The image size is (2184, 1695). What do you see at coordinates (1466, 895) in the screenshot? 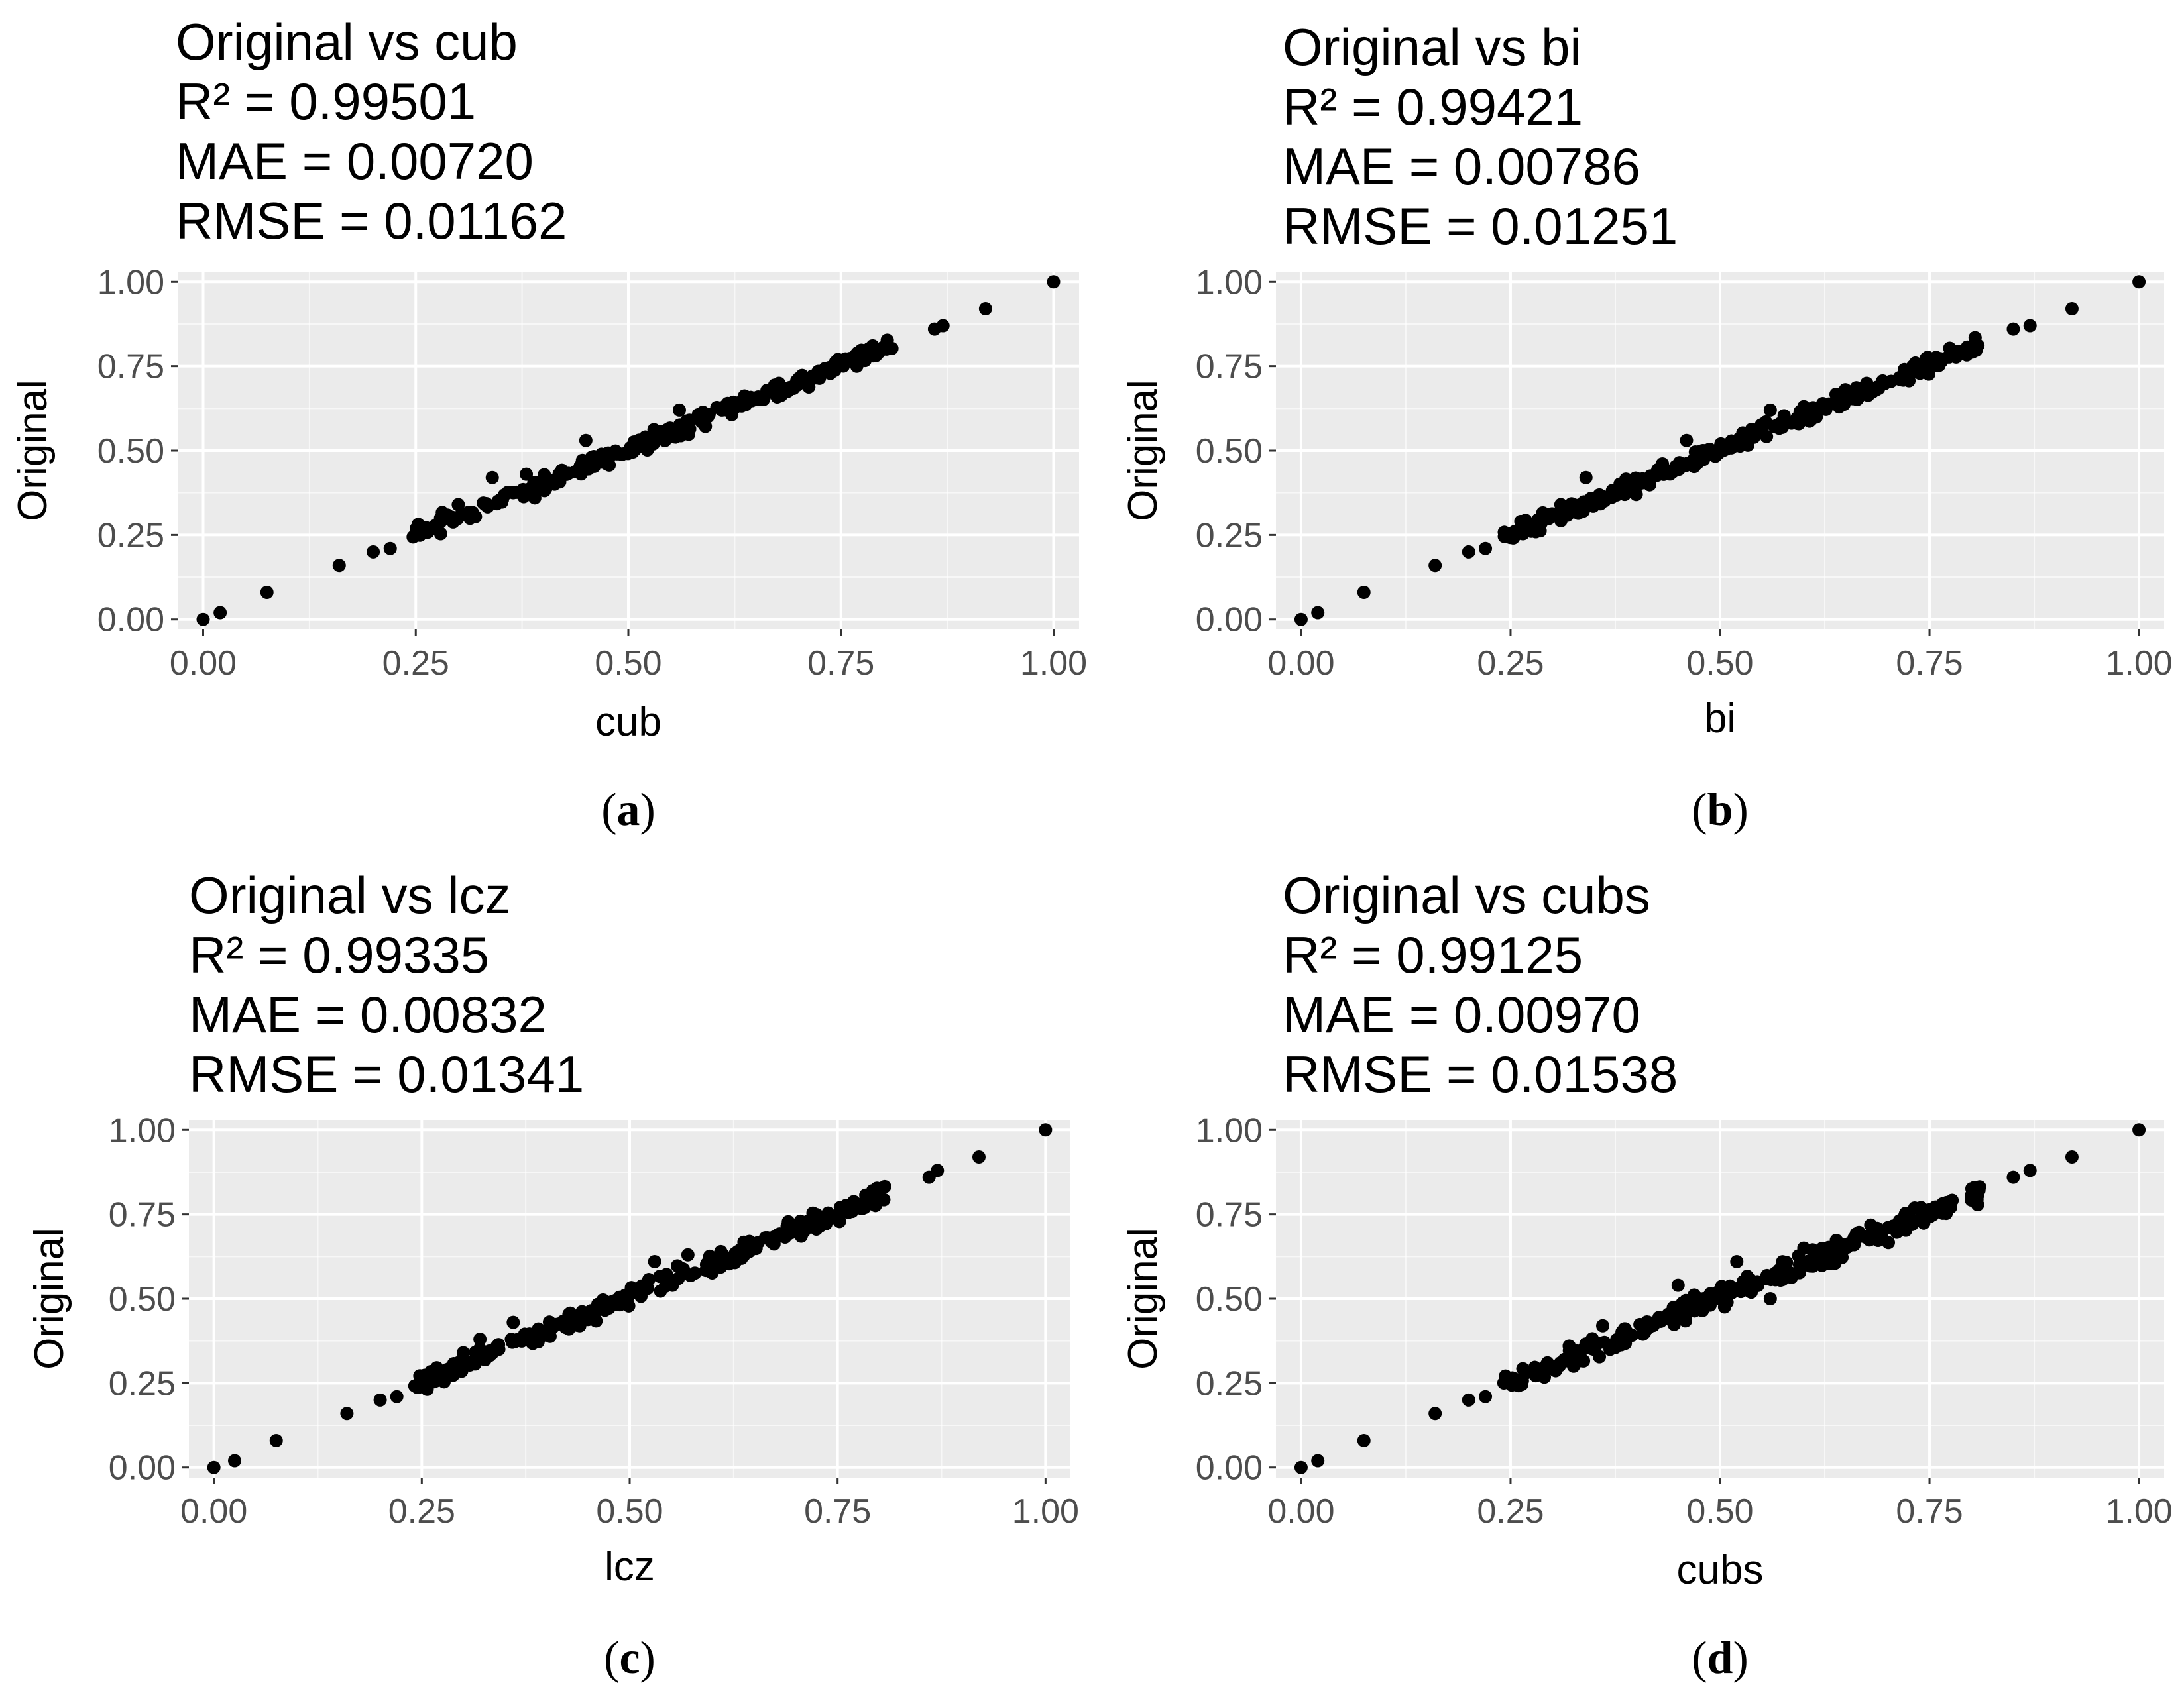
I see `chart-title: Original vs cubs` at bounding box center [1466, 895].